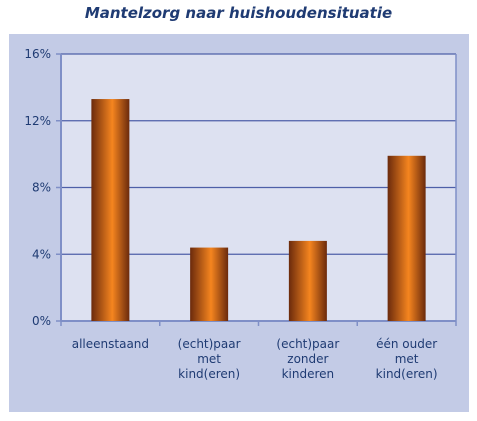 This screenshot has height=421, width=477. Describe the element at coordinates (209, 359) in the screenshot. I see `x-tick-label: (echt)paar met kind(eren)` at that location.